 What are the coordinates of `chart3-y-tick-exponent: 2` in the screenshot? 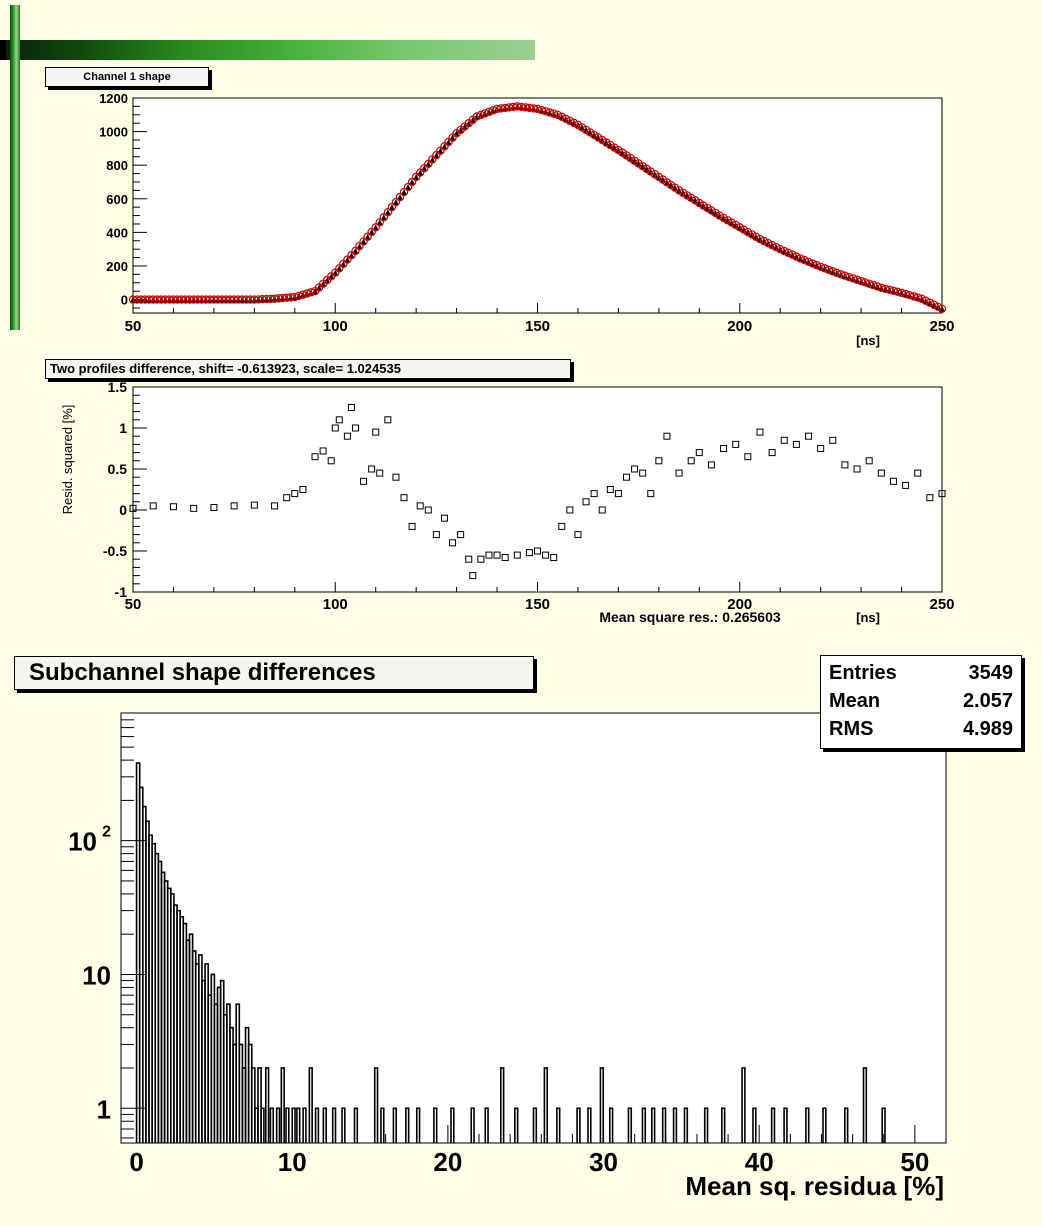 It's located at (106, 832).